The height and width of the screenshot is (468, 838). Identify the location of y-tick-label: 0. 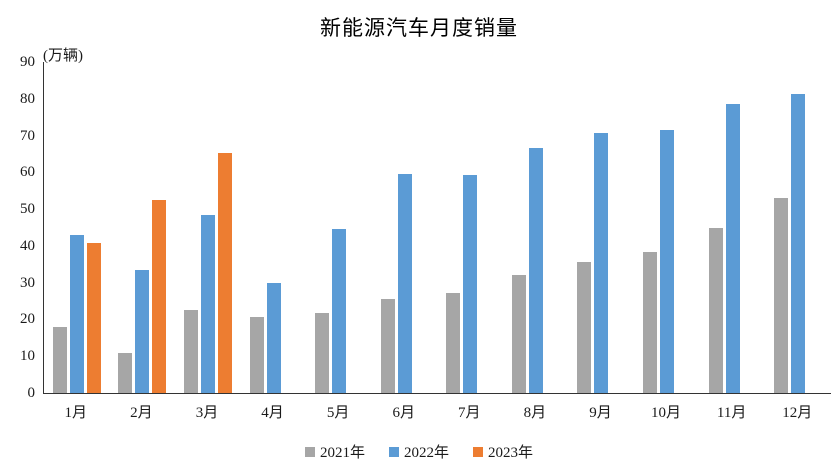
(31, 393).